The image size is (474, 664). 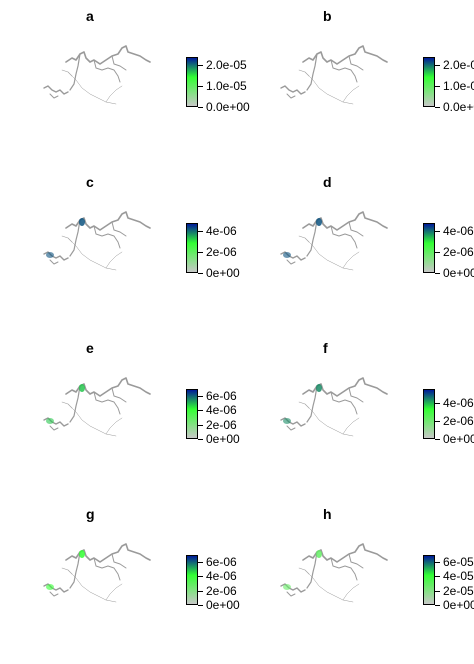 What do you see at coordinates (458, 576) in the screenshot?
I see `colorbar-tick-label: 4e-05` at bounding box center [458, 576].